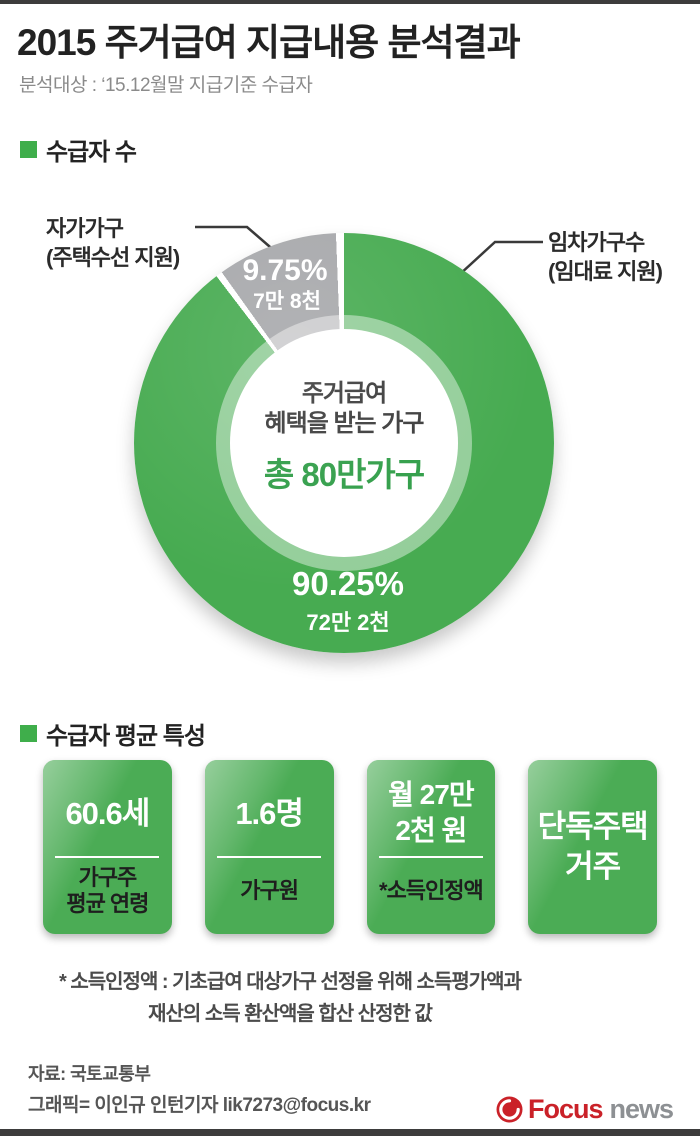 The height and width of the screenshot is (1136, 700). What do you see at coordinates (290, 982) in the screenshot?
I see `footnote-line1: * 소득인정액 : 기초급여 대상가구 선정을 위해 소득평가액과` at bounding box center [290, 982].